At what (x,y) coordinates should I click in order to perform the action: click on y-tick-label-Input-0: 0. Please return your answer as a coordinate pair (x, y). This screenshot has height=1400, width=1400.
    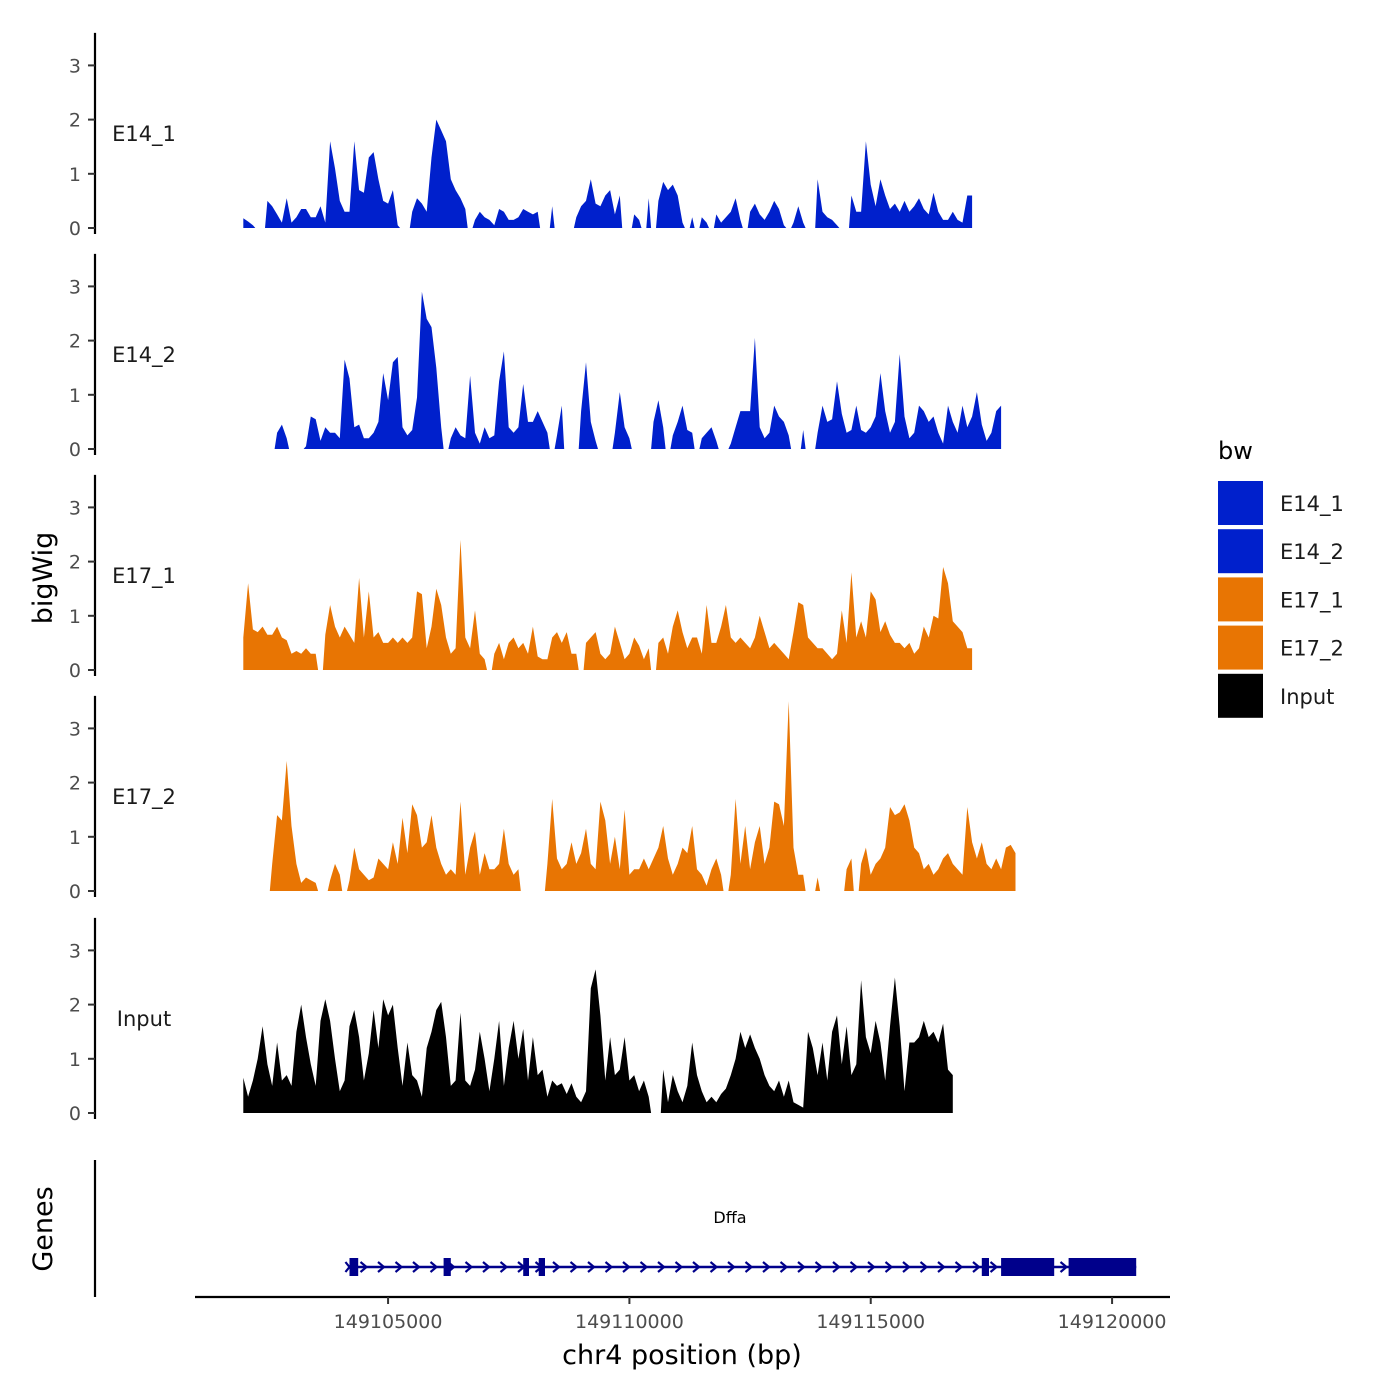
    Looking at the image, I should click on (75, 1114).